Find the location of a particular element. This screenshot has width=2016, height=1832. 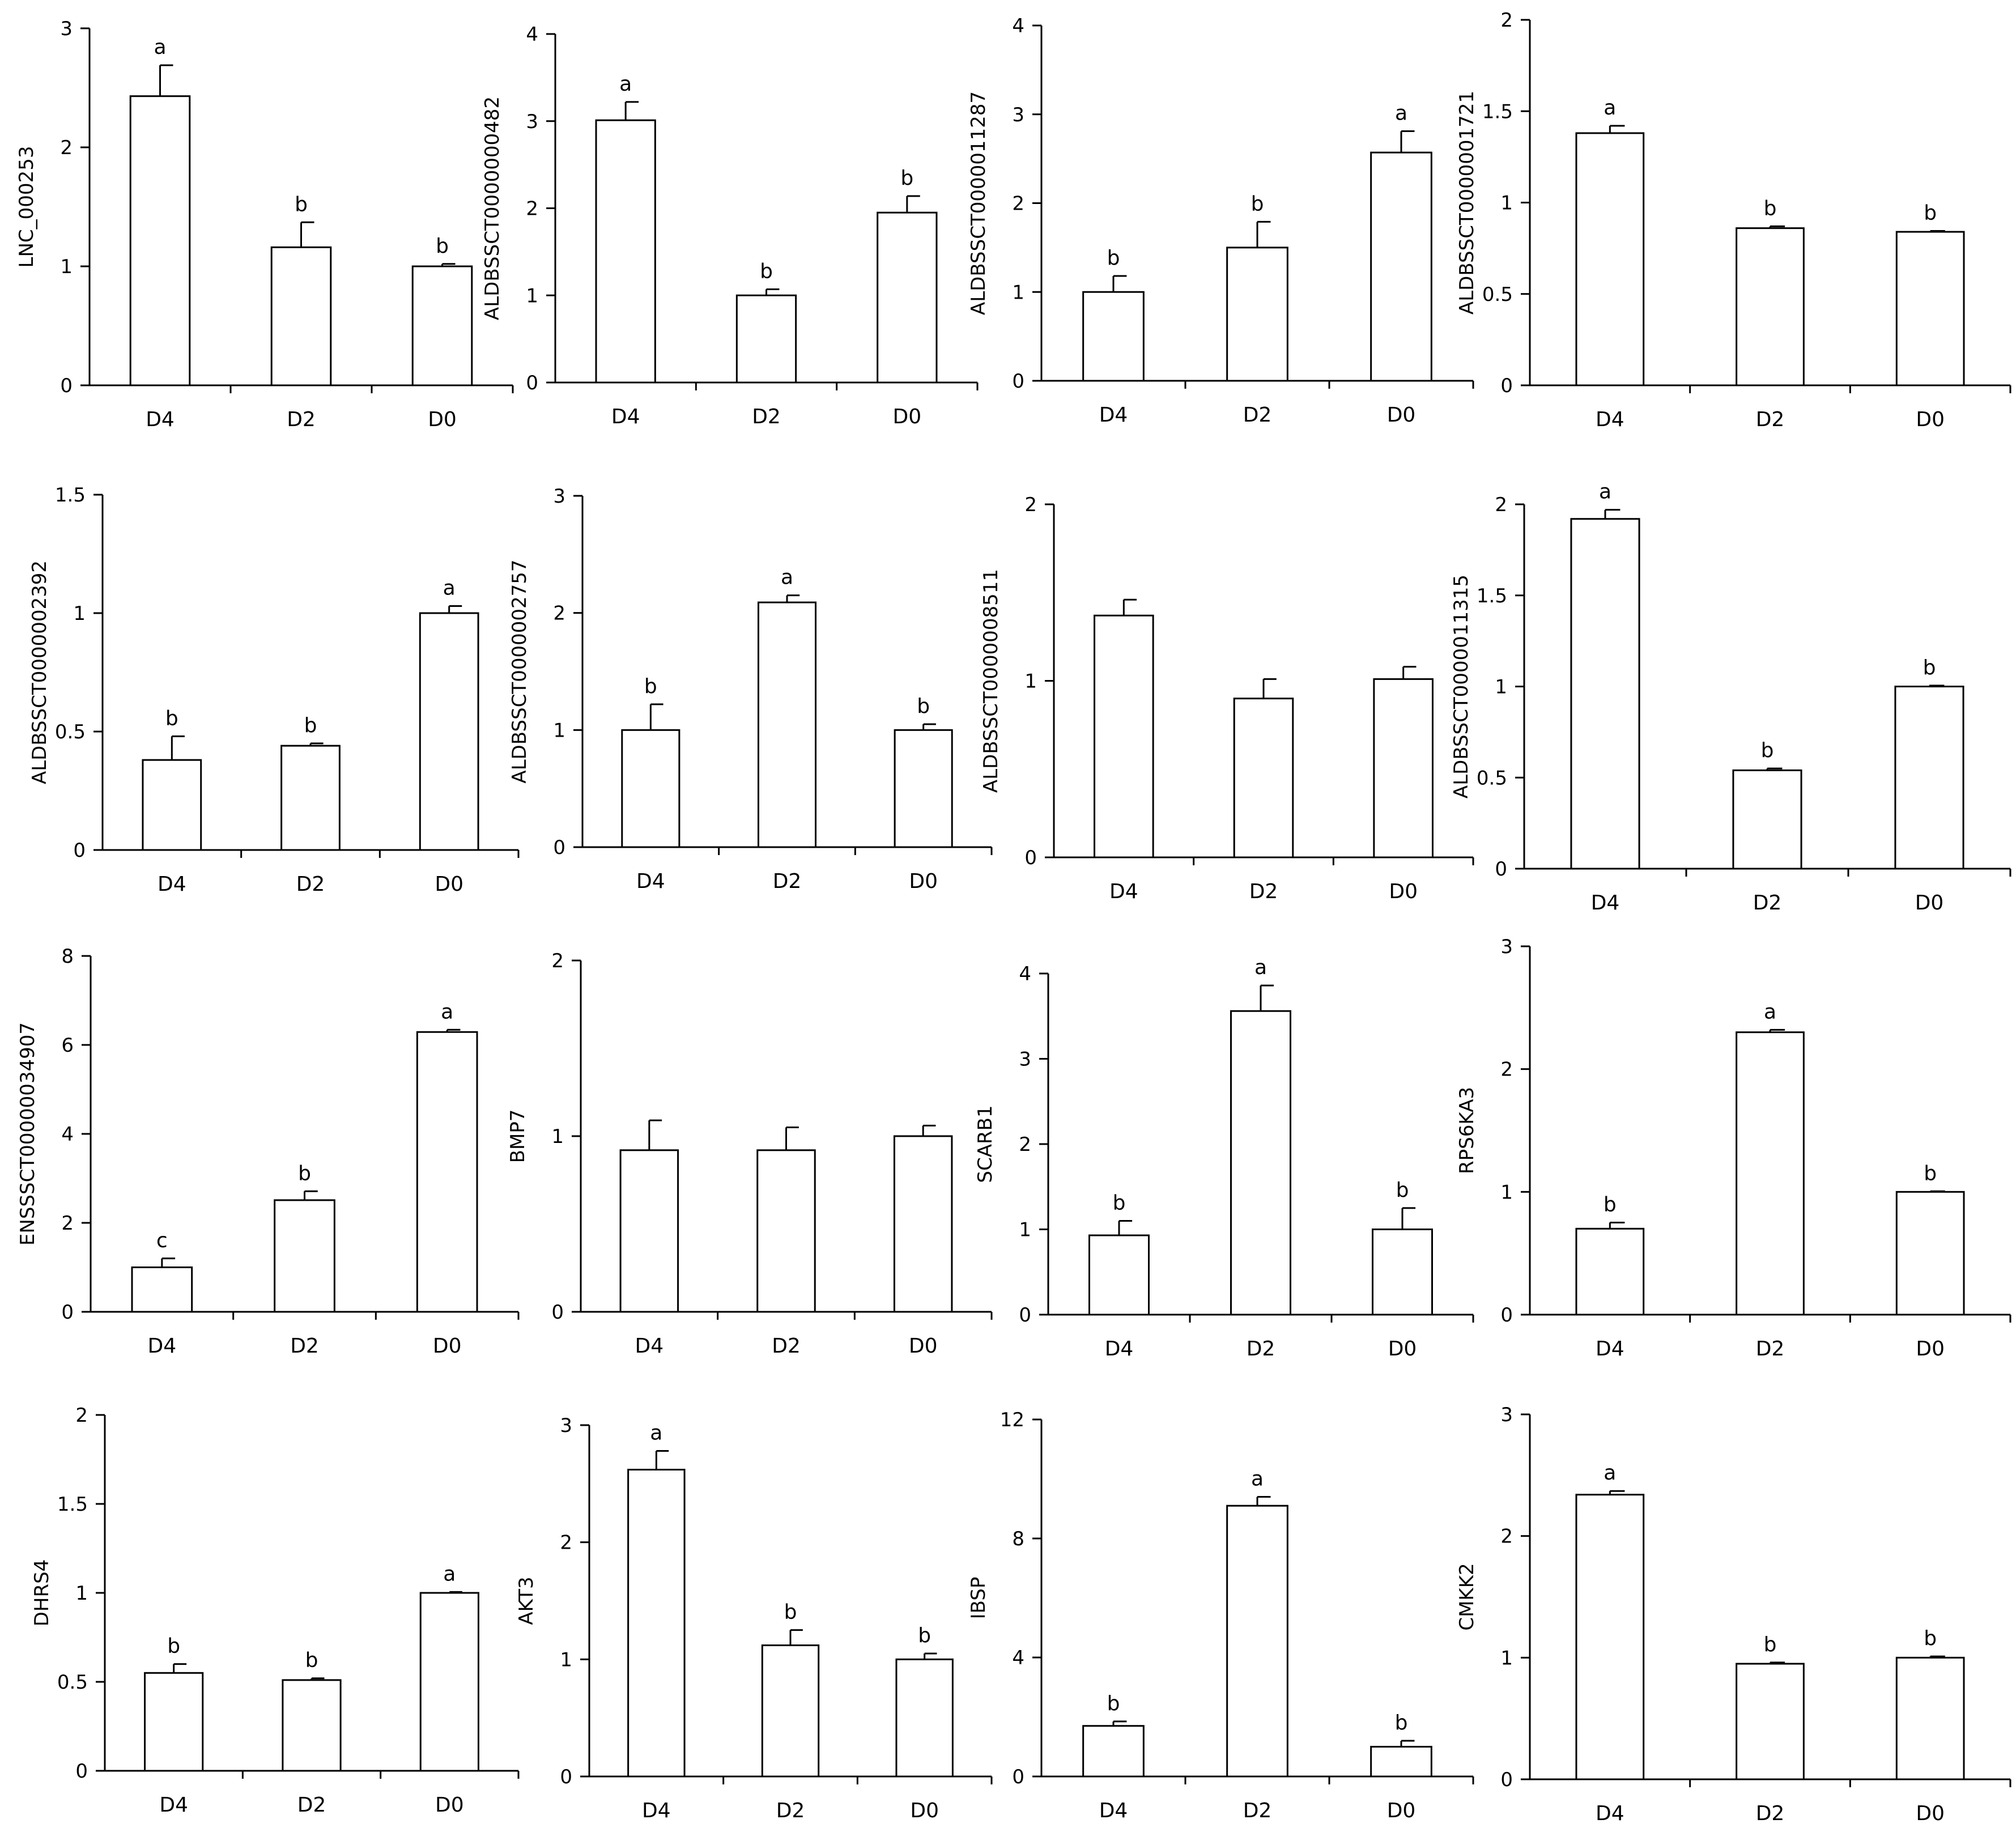

chart-panel: 0 4 8 12 IBSP b D4 a D2 b D0 is located at coordinates (1220, 1615).